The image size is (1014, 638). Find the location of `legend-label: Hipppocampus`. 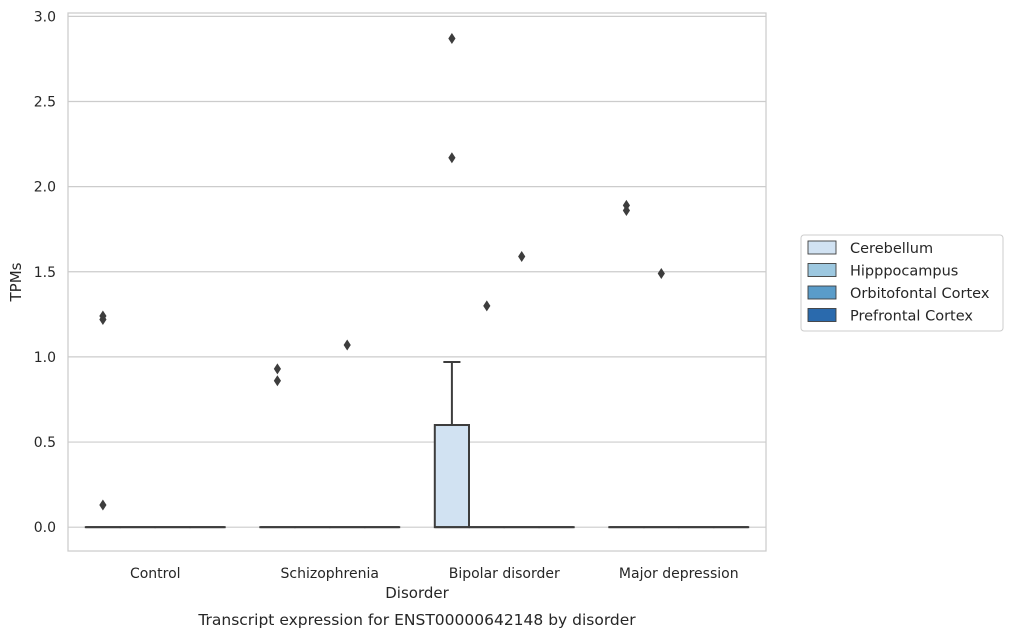

legend-label: Hipppocampus is located at coordinates (904, 272).